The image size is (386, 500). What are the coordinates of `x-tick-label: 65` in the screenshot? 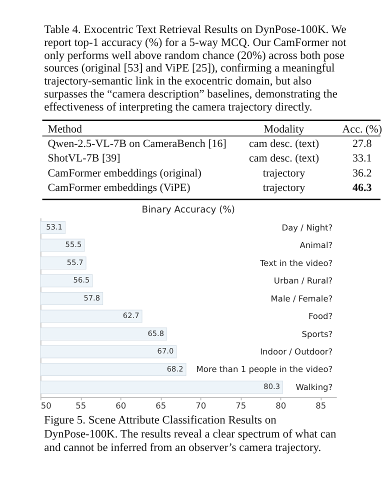 It's located at (161, 405).